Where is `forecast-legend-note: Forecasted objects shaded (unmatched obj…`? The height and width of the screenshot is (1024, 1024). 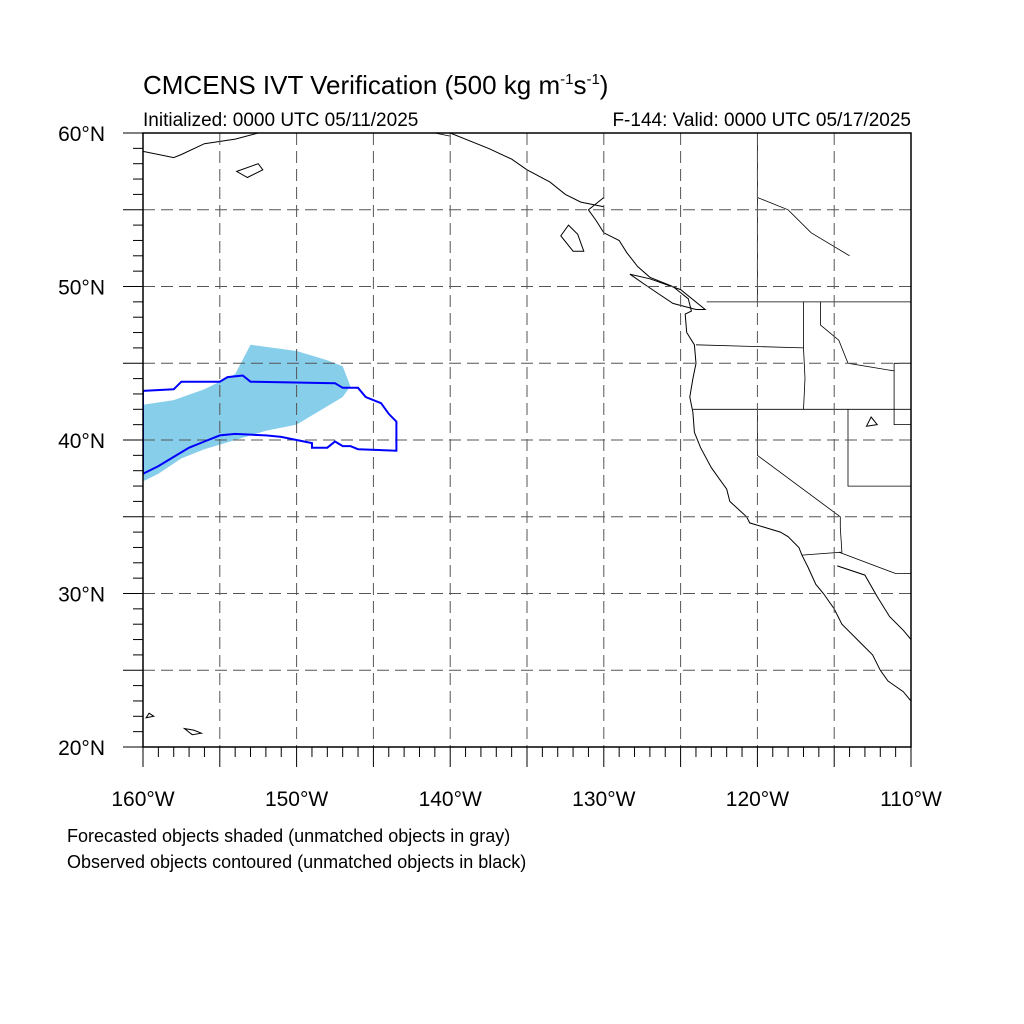 forecast-legend-note: Forecasted objects shaded (unmatched obj… is located at coordinates (289, 836).